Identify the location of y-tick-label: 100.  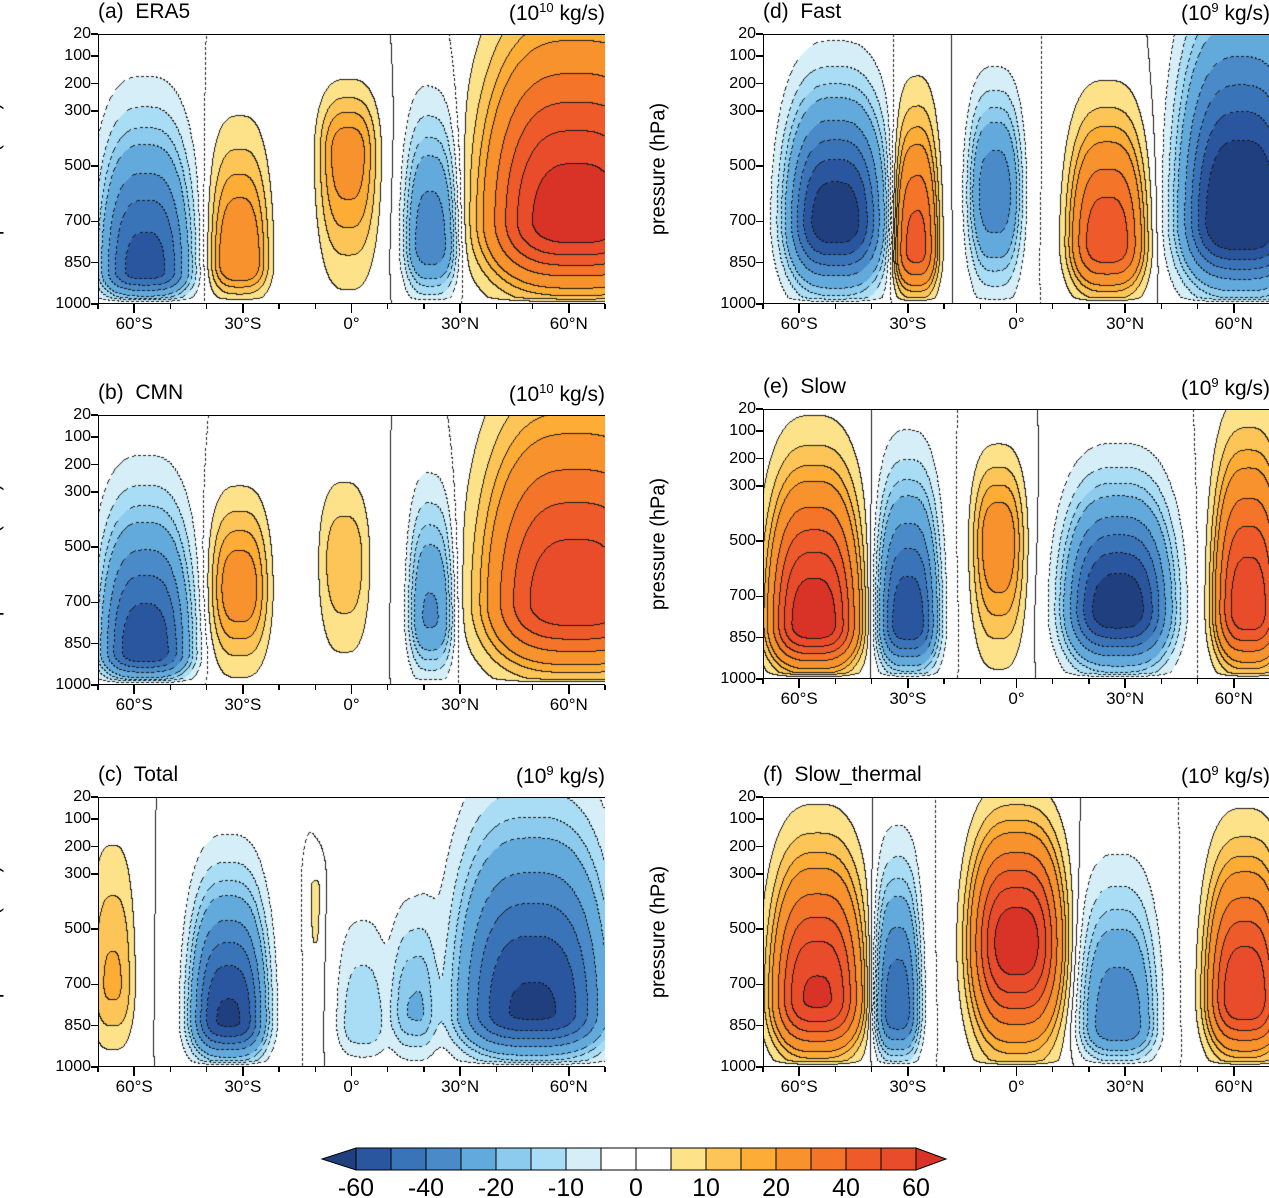
(77, 437).